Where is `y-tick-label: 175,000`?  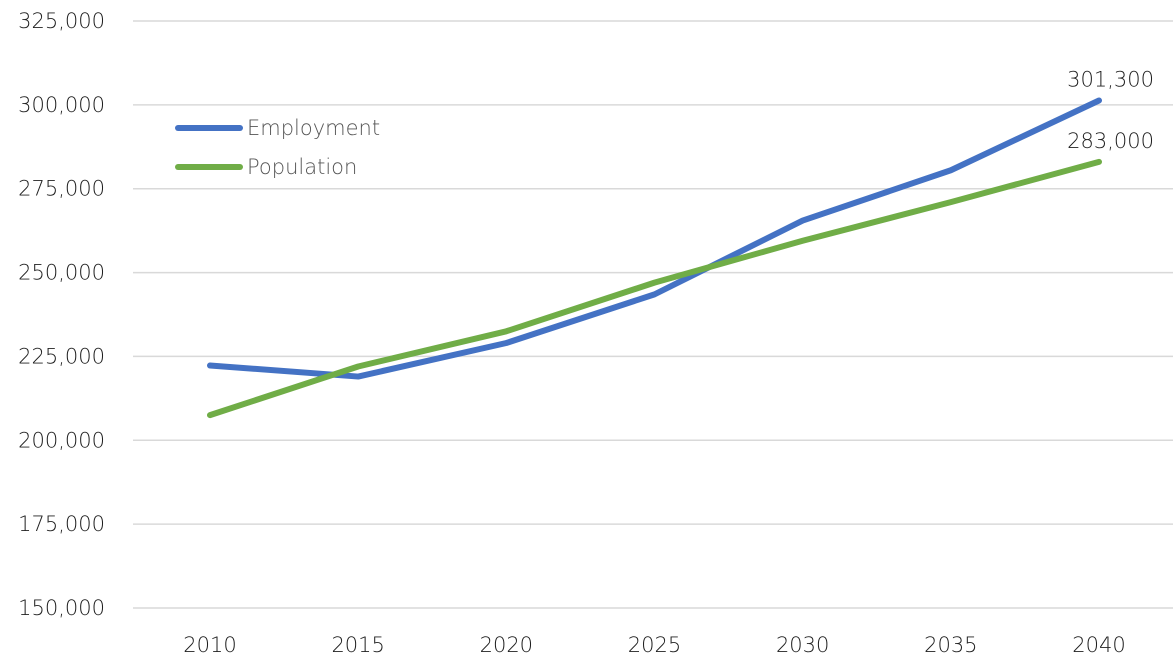 y-tick-label: 175,000 is located at coordinates (61, 524).